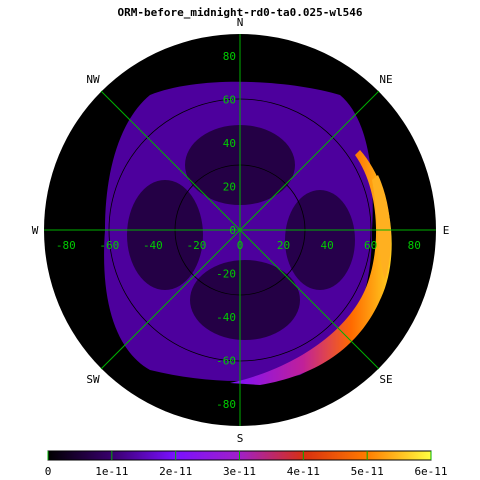  Describe the element at coordinates (66, 245) in the screenshot. I see `x-tick-label: -80` at that location.